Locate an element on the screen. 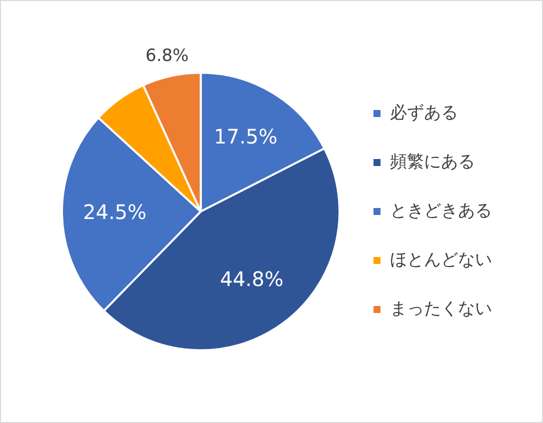  data-label: 44.8% is located at coordinates (252, 278).